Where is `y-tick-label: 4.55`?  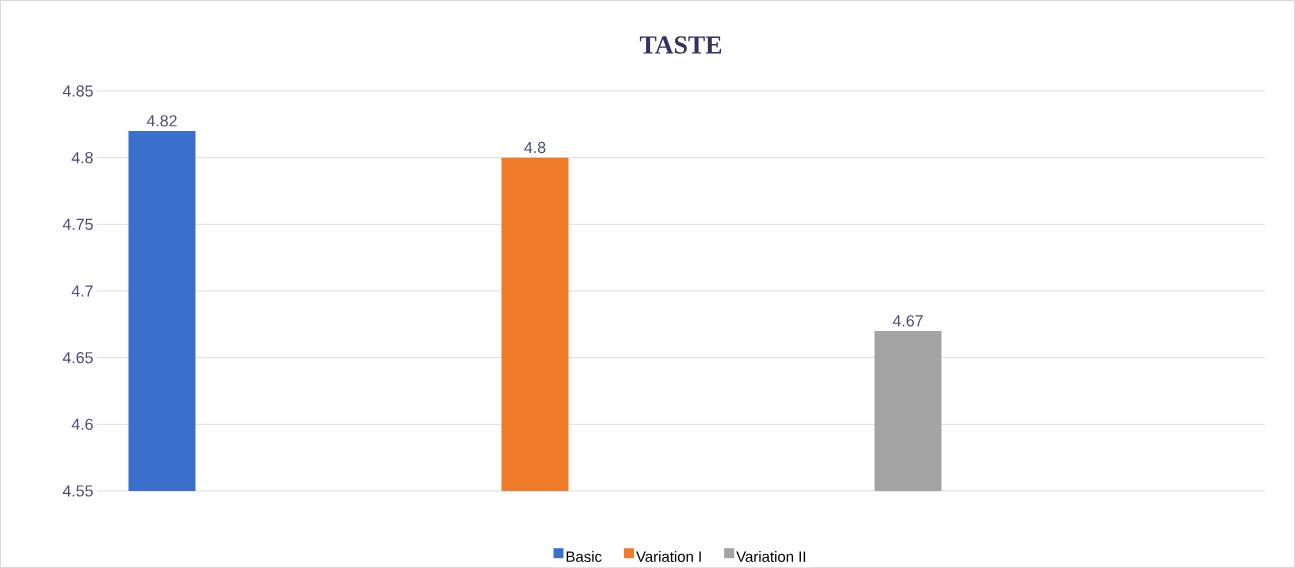
y-tick-label: 4.55 is located at coordinates (77, 491).